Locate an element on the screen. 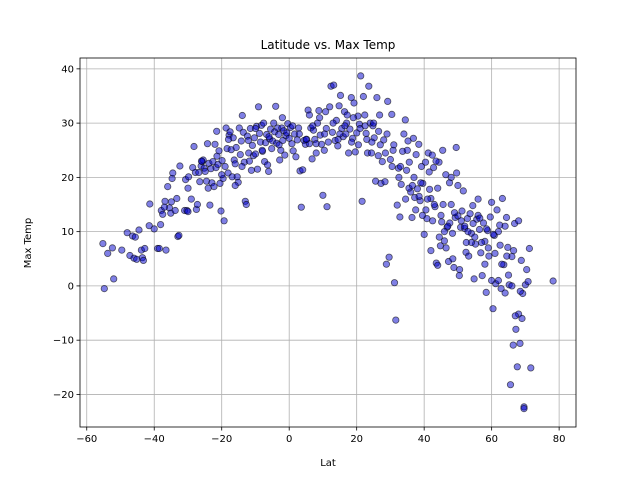 The image size is (640, 480). y-tick-label: 20 is located at coordinates (67, 178).